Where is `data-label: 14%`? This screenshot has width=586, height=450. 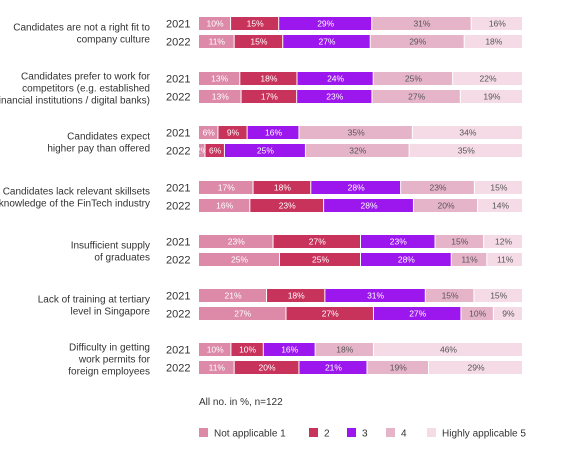
data-label: 14% is located at coordinates (500, 206).